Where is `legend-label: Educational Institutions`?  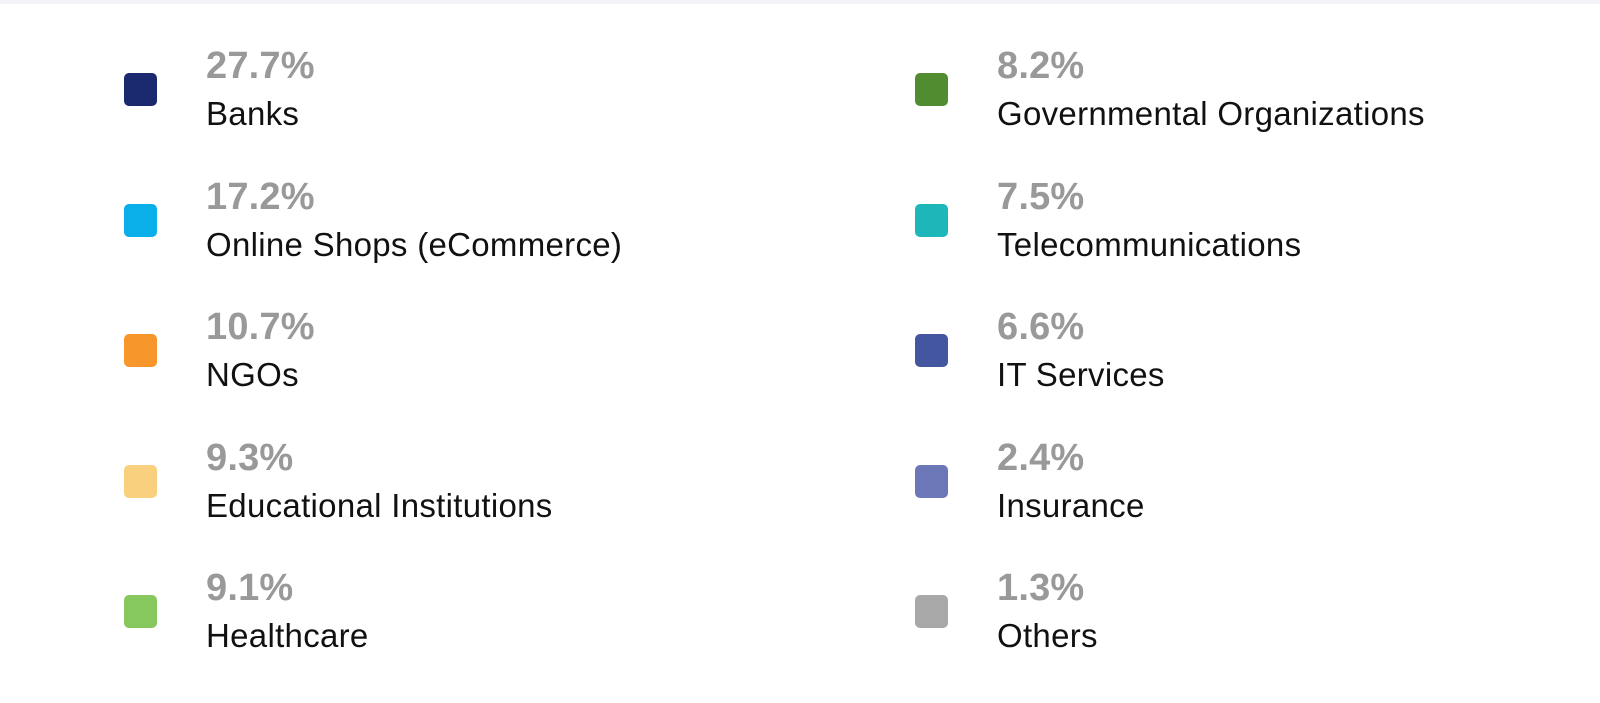
legend-label: Educational Institutions is located at coordinates (379, 505).